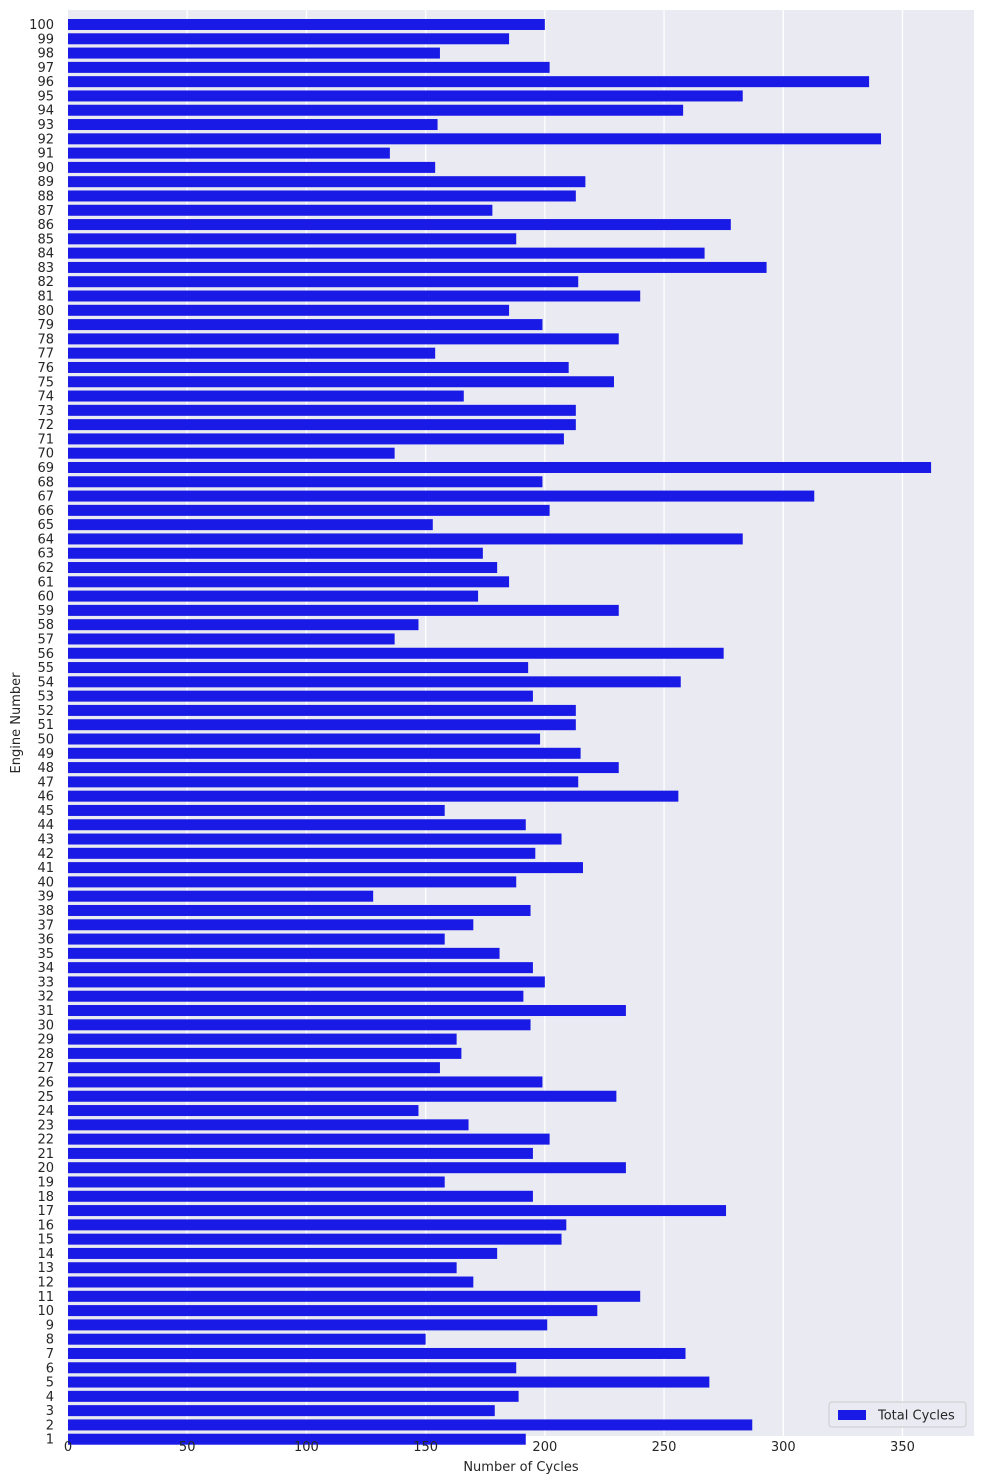 The width and height of the screenshot is (984, 1484). What do you see at coordinates (916, 1416) in the screenshot?
I see `legend-label: Total Cycles` at bounding box center [916, 1416].